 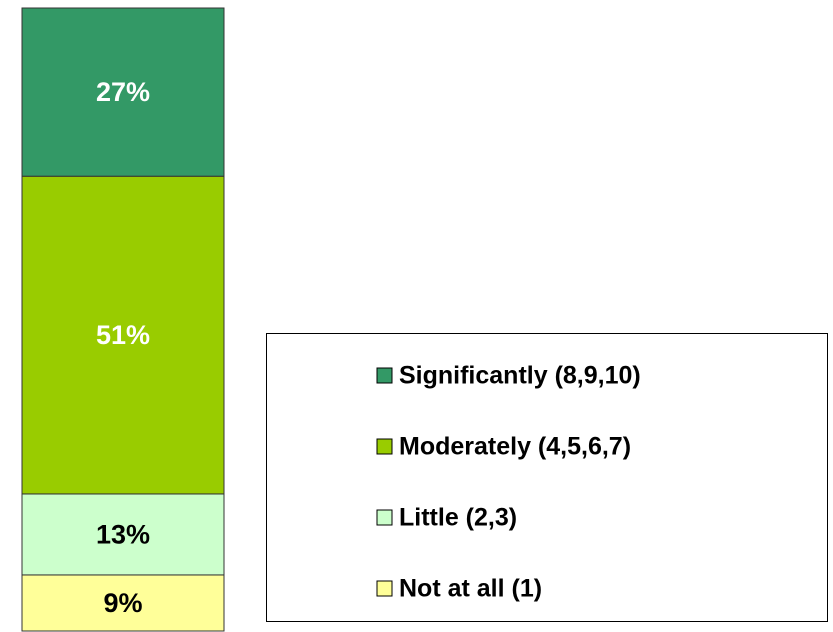 I want to click on data-label: 9%, so click(x=122, y=603).